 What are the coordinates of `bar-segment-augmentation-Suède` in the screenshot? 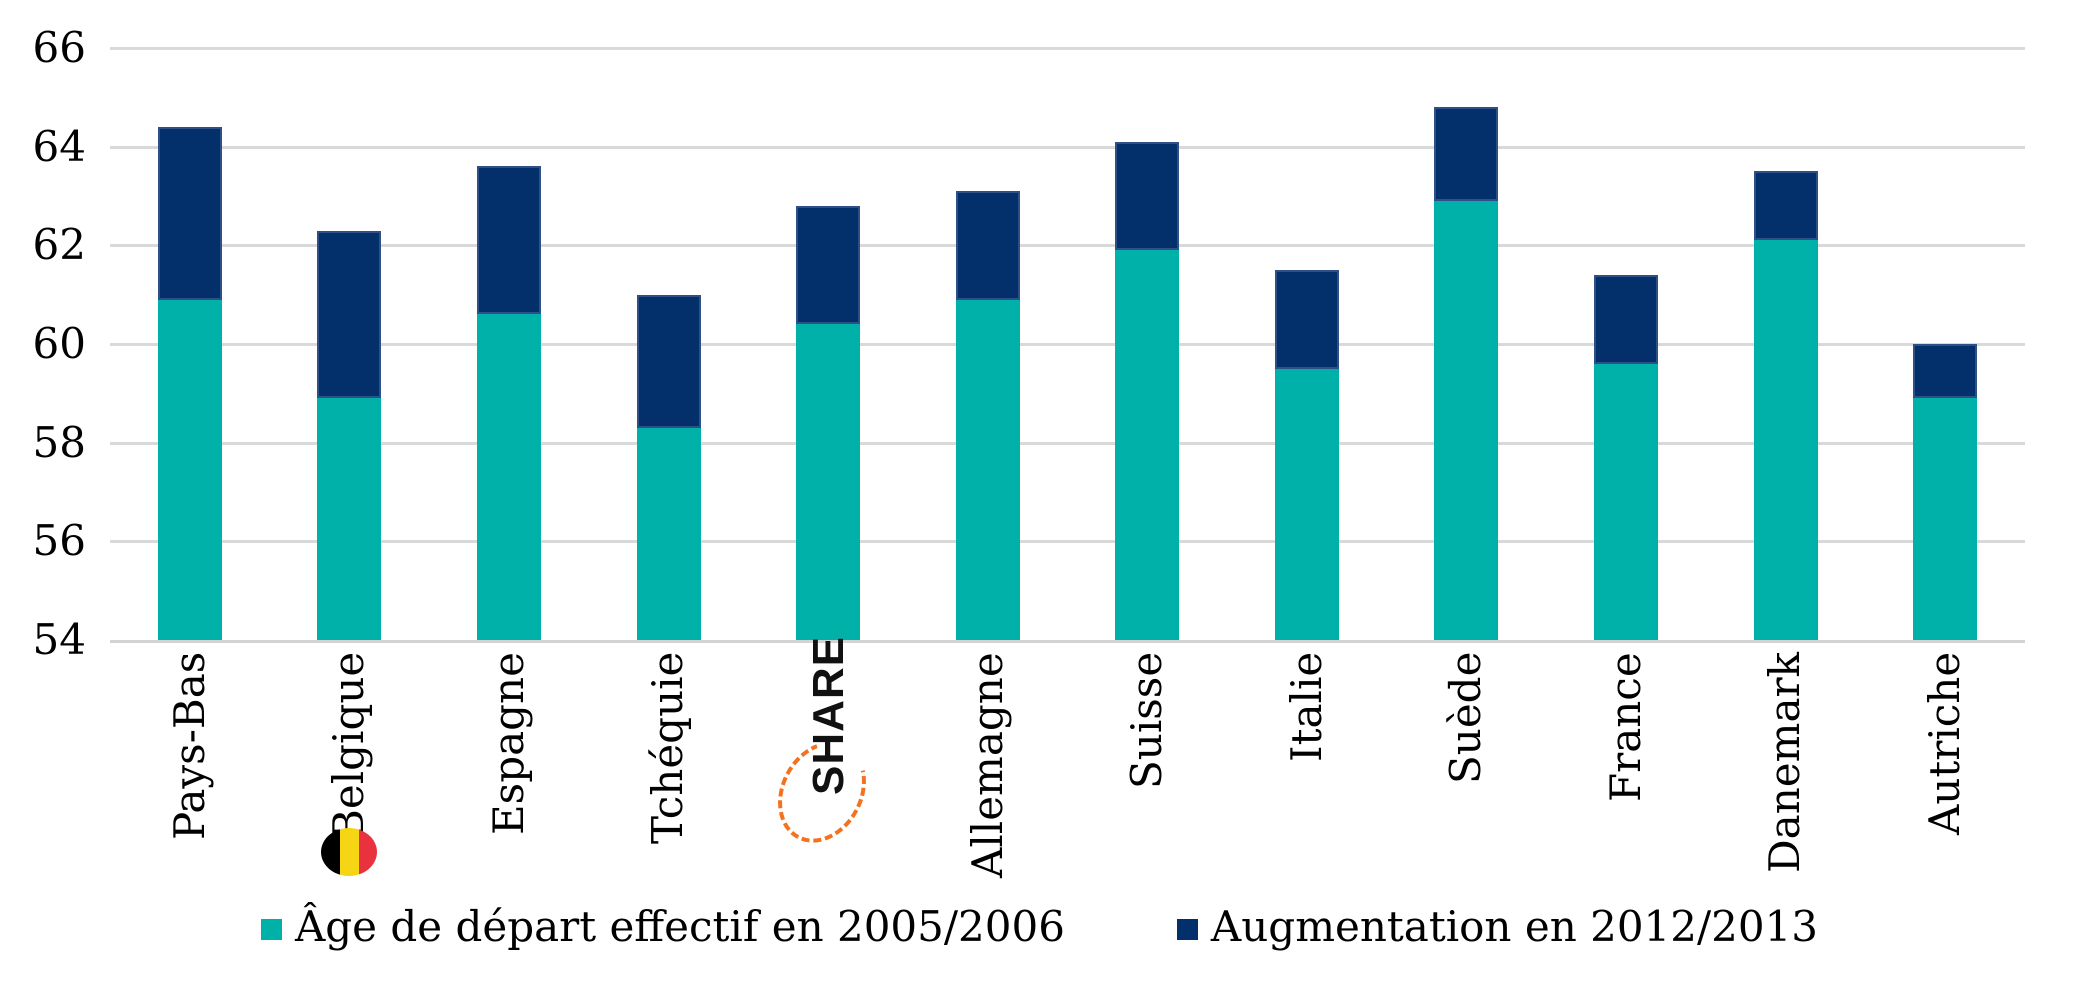 It's located at (1466, 154).